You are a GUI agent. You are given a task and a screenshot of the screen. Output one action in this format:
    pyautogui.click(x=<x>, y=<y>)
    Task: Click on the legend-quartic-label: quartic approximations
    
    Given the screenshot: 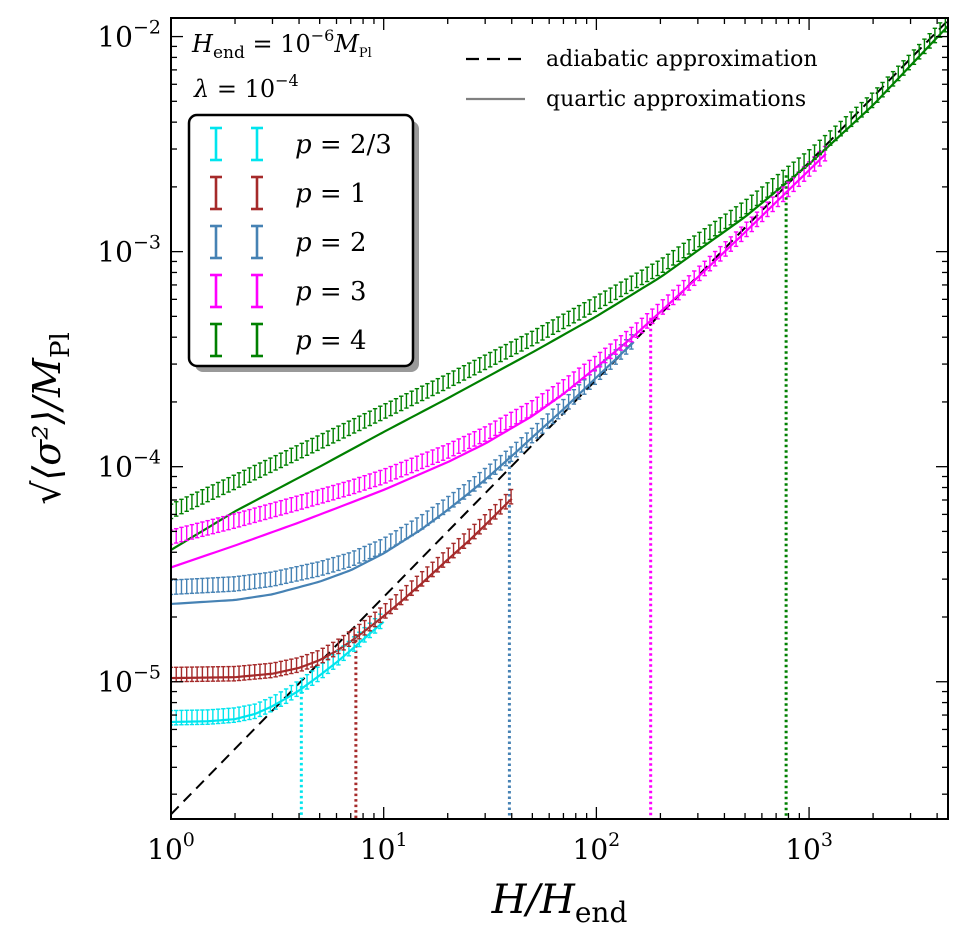 What is the action you would take?
    pyautogui.click(x=676, y=99)
    